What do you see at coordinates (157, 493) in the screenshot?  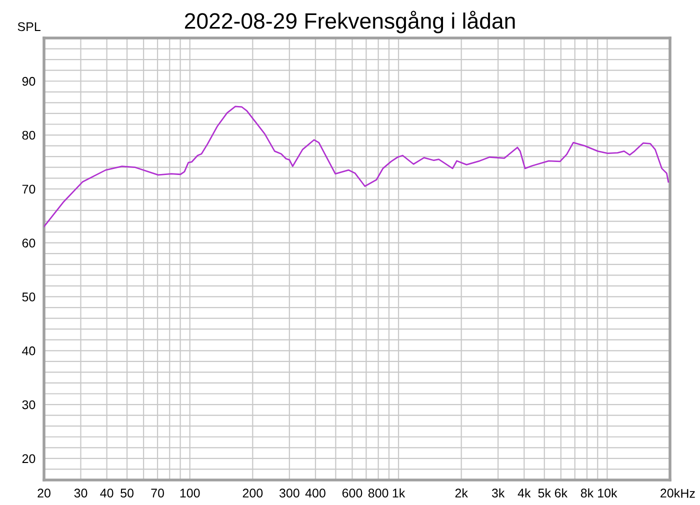 I see `x-tick-label: 70` at bounding box center [157, 493].